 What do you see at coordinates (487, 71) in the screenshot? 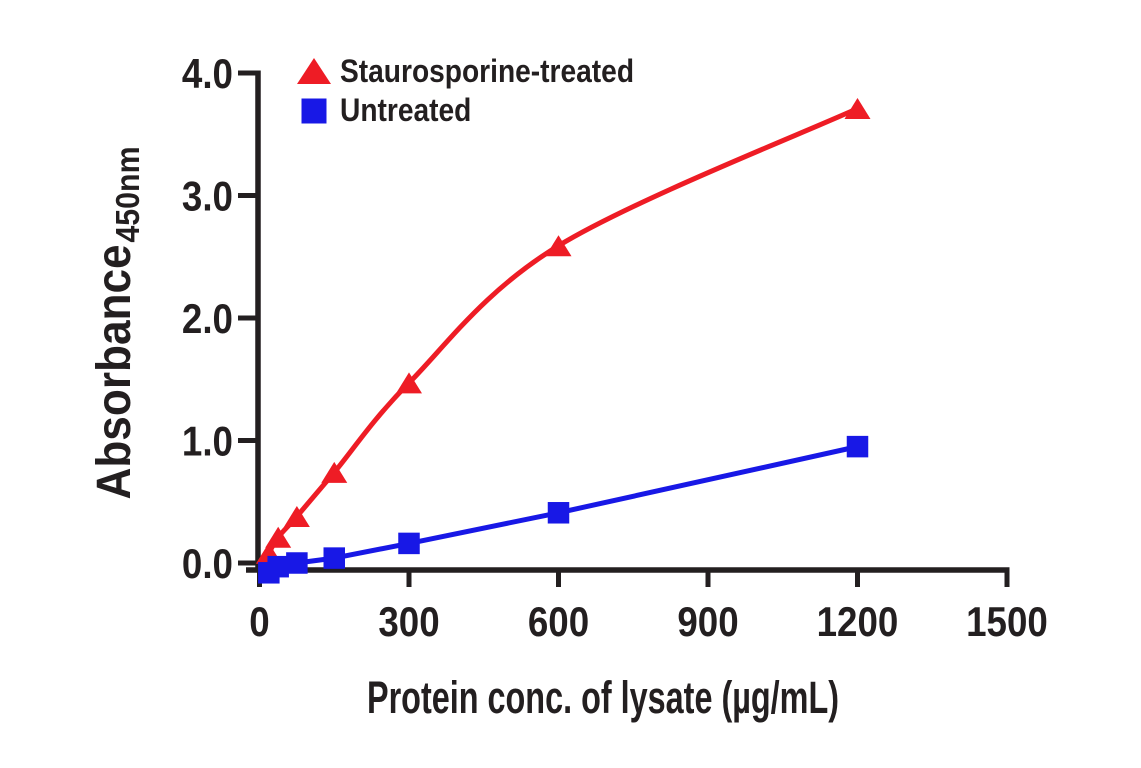
I see `legend-label-staurosporine: Staurosporine-treated` at bounding box center [487, 71].